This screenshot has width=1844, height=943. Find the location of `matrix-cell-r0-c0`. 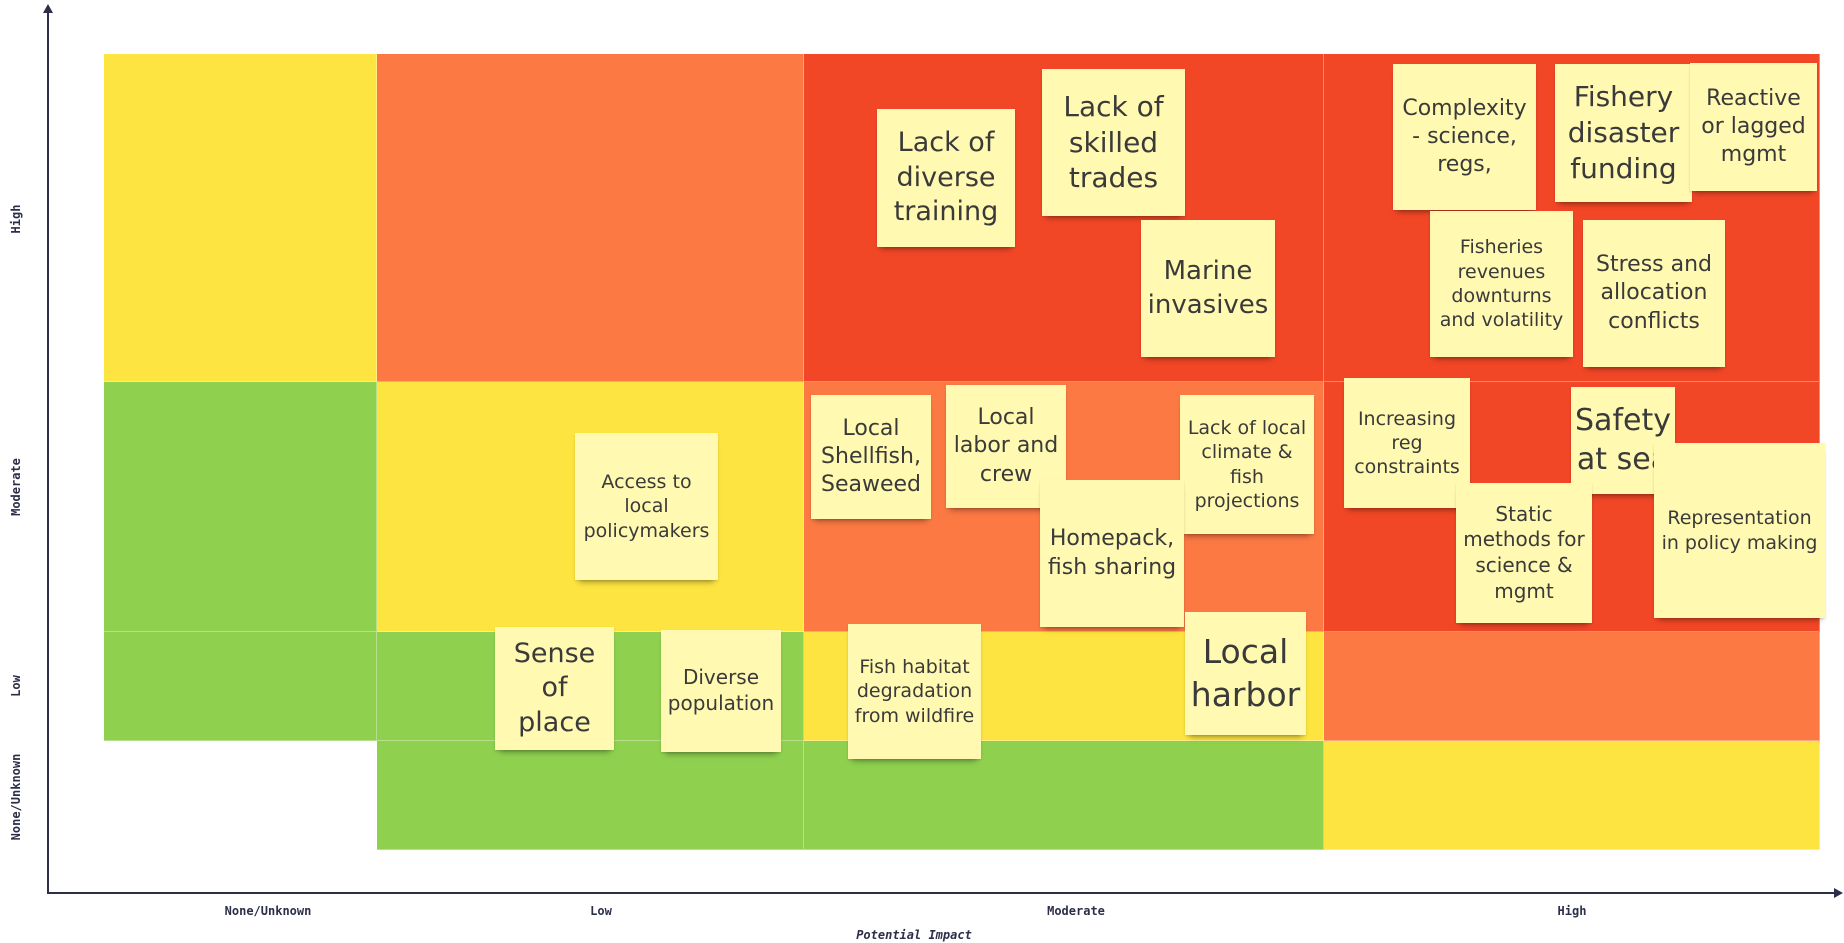

matrix-cell-r0-c0 is located at coordinates (240, 218).